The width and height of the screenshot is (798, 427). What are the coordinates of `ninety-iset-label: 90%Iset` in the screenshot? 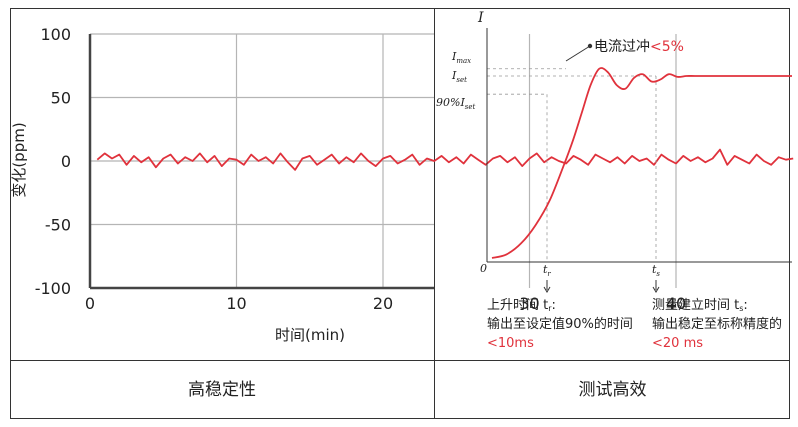 It's located at (456, 103).